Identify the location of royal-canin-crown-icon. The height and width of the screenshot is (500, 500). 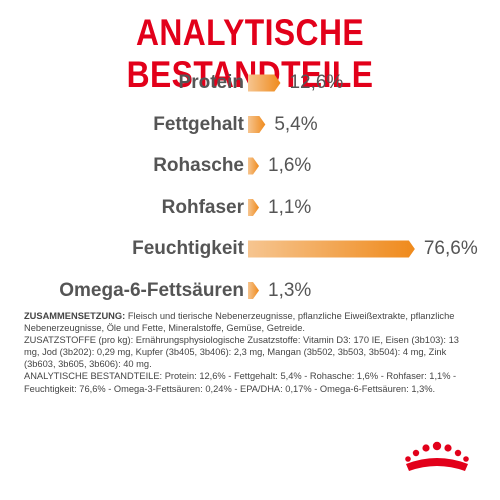
(437, 456).